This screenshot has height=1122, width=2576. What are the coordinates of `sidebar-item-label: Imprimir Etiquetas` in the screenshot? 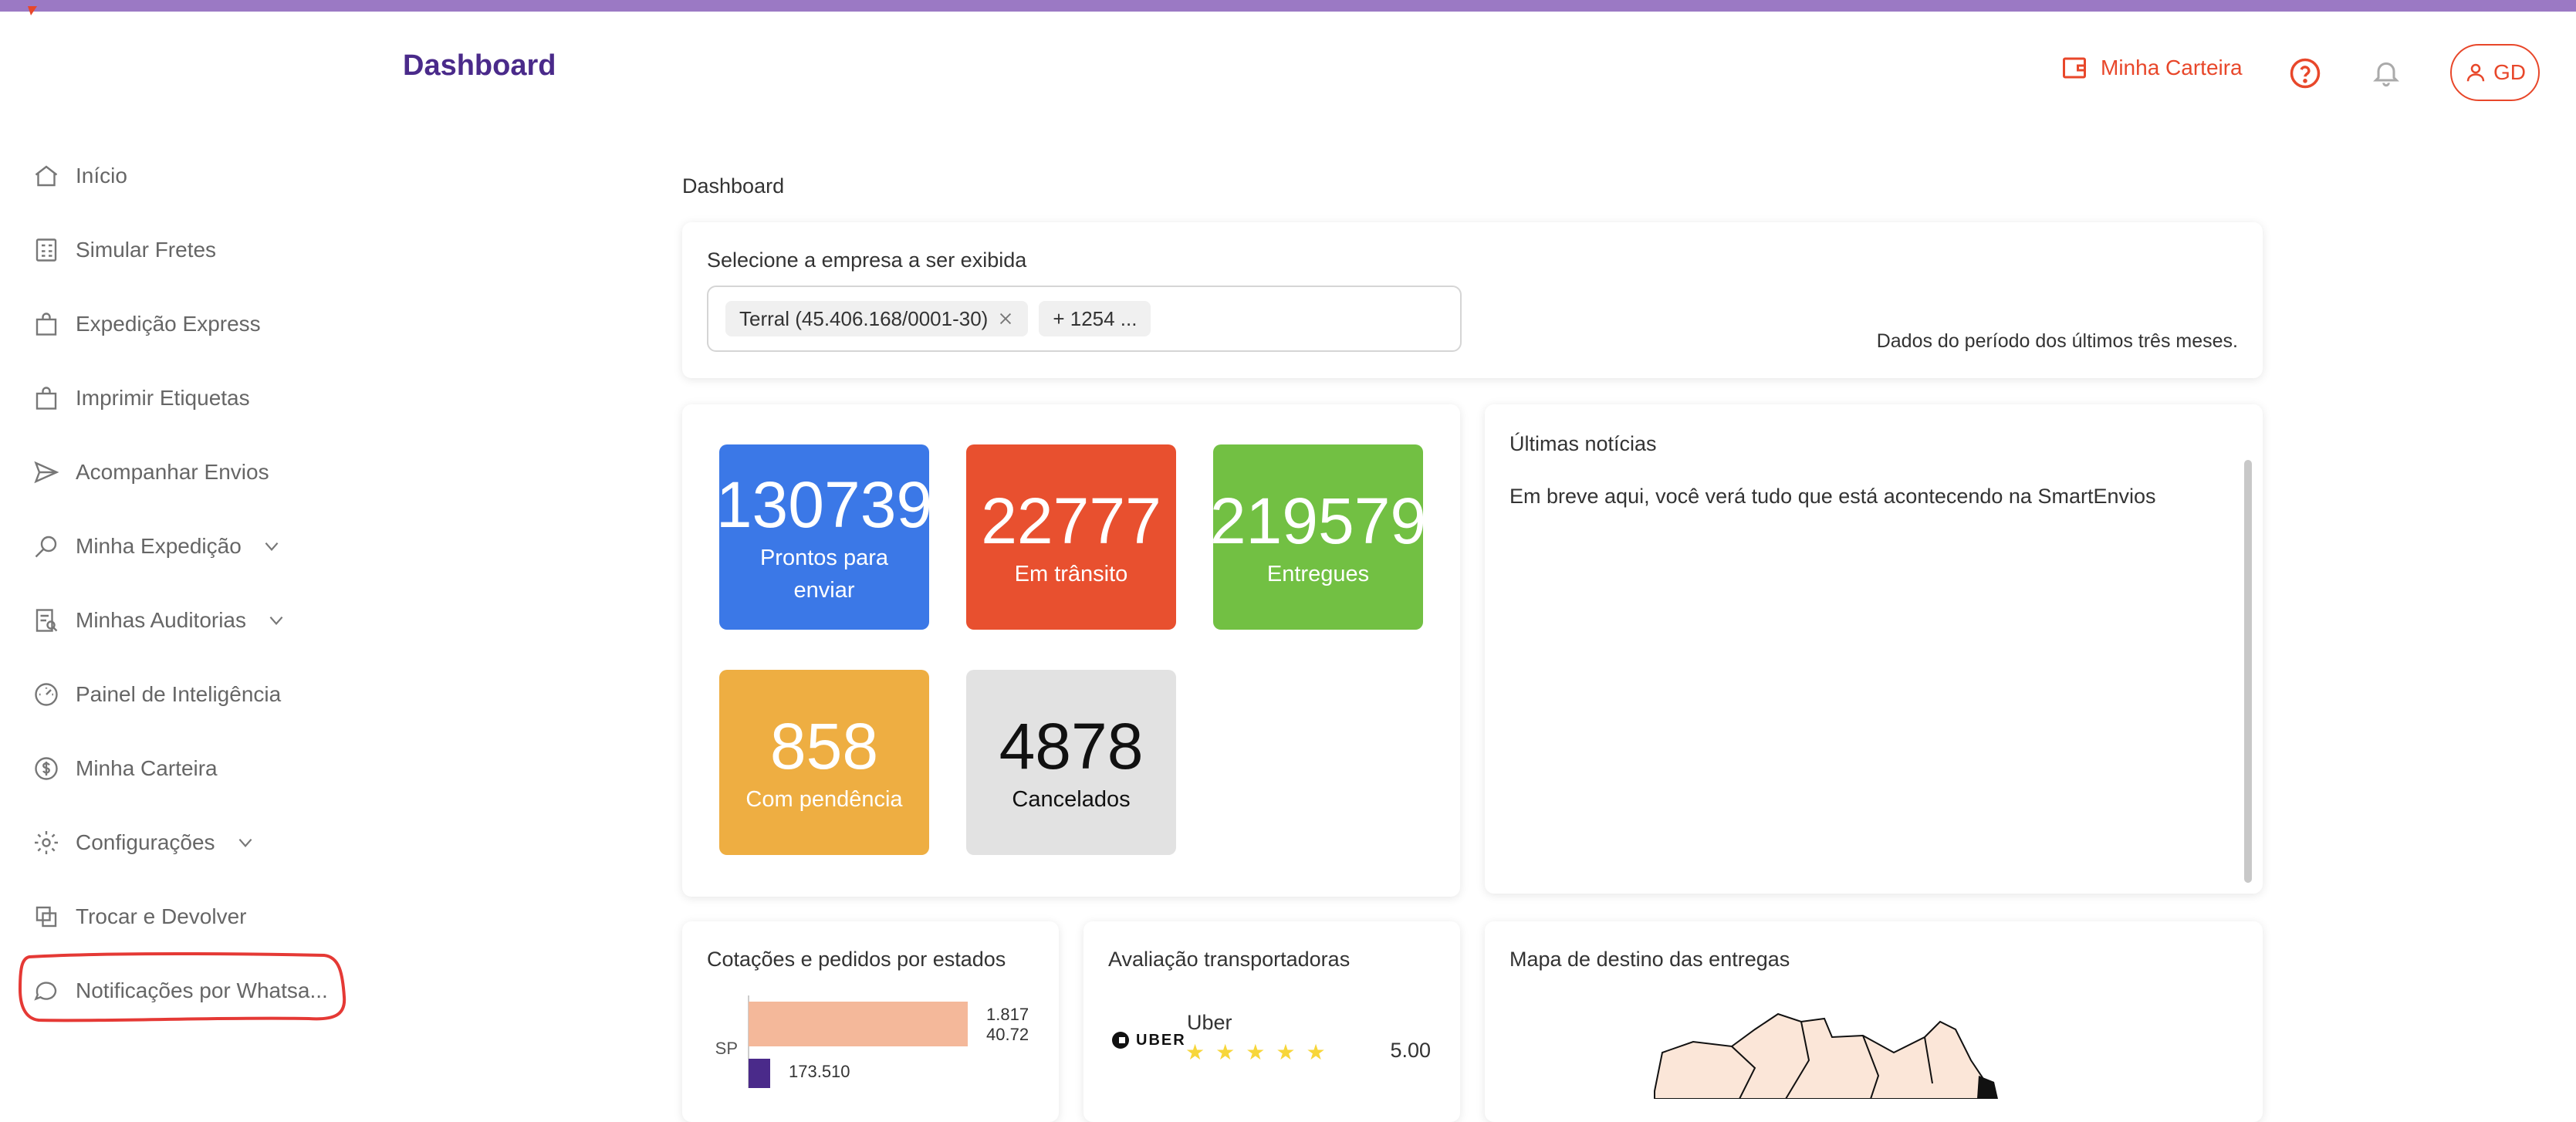 It's located at (163, 398).